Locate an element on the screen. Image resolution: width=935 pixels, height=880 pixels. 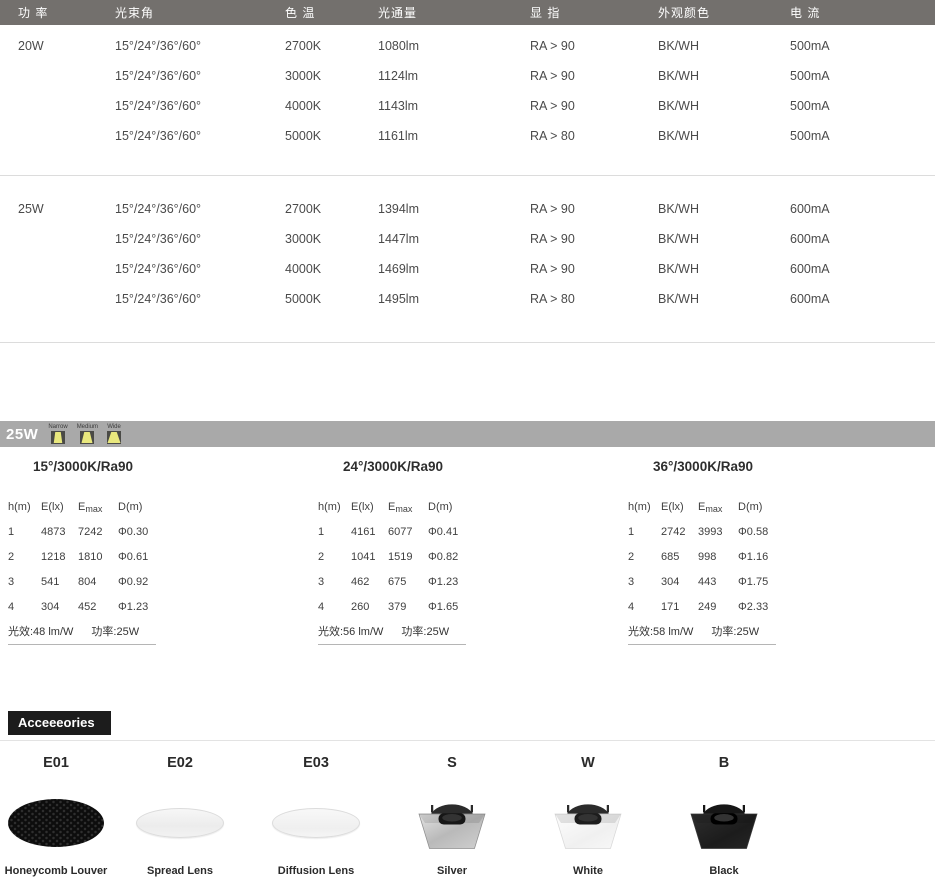
photometric-data-row: 2 1218 1810 Φ0.61 is located at coordinates (83, 556).